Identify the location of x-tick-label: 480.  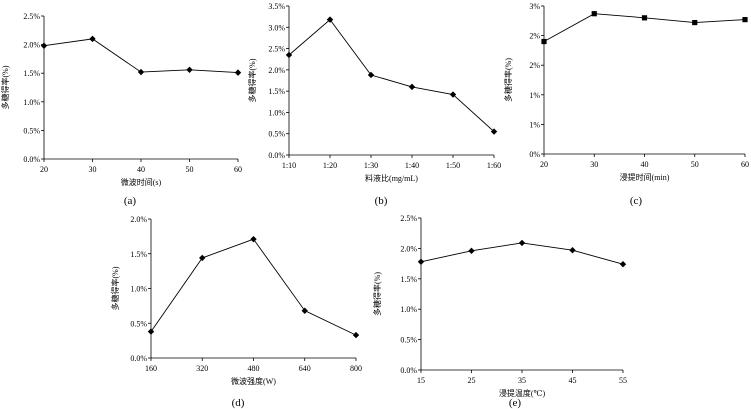
(254, 368).